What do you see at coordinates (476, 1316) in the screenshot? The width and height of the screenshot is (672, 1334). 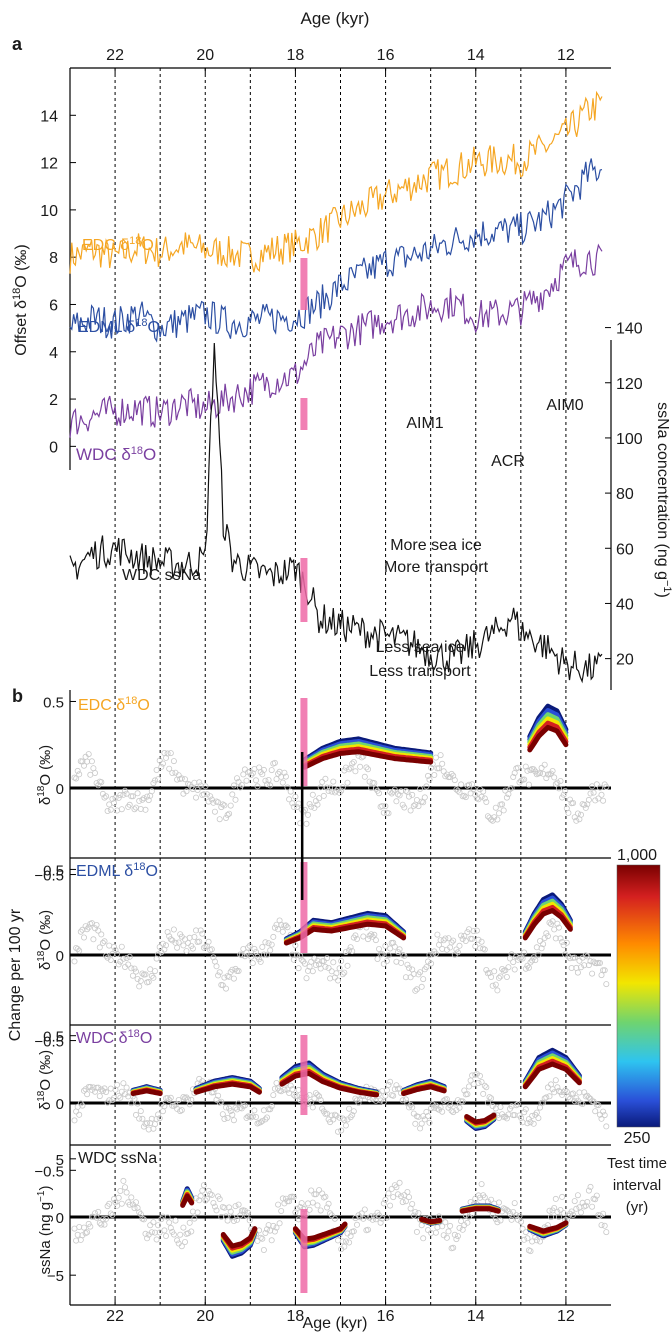 I see `bottom-tick-label: 14` at bounding box center [476, 1316].